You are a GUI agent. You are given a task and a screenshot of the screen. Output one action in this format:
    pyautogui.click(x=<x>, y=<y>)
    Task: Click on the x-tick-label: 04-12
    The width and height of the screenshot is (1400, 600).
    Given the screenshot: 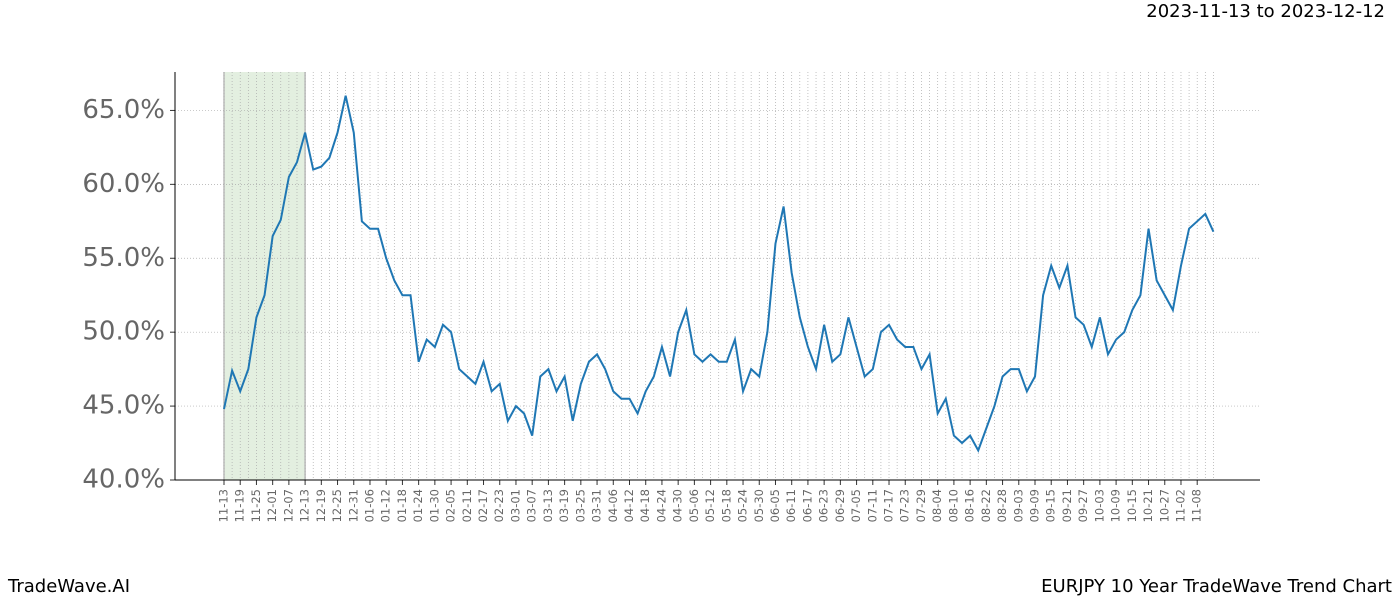 What is the action you would take?
    pyautogui.click(x=629, y=505)
    